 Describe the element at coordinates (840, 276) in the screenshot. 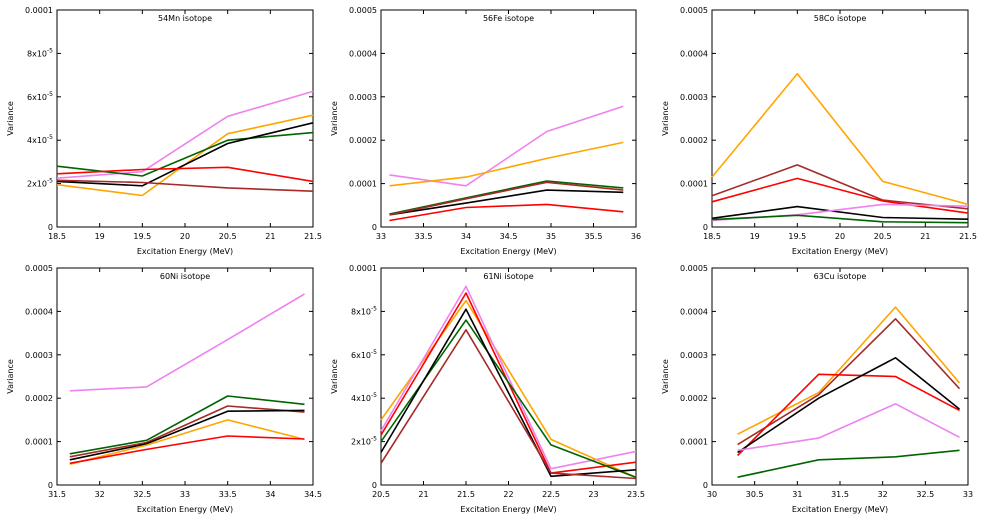

I see `chart-title: 63Cu isotope` at that location.